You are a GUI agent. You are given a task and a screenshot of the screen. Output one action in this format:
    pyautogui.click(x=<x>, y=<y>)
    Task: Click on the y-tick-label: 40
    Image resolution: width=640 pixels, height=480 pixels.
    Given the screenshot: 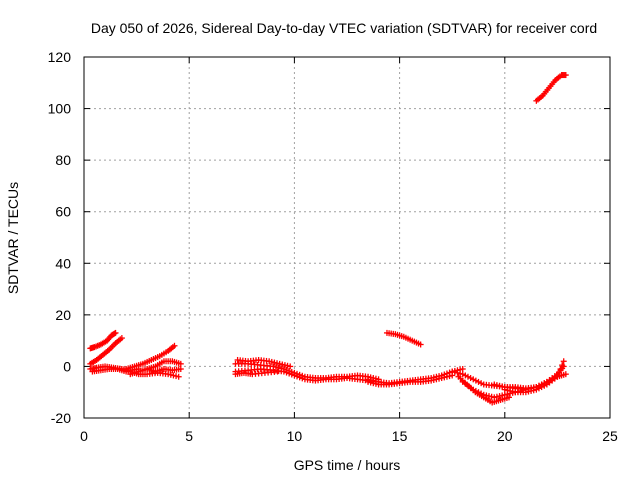 What is the action you would take?
    pyautogui.click(x=63, y=263)
    